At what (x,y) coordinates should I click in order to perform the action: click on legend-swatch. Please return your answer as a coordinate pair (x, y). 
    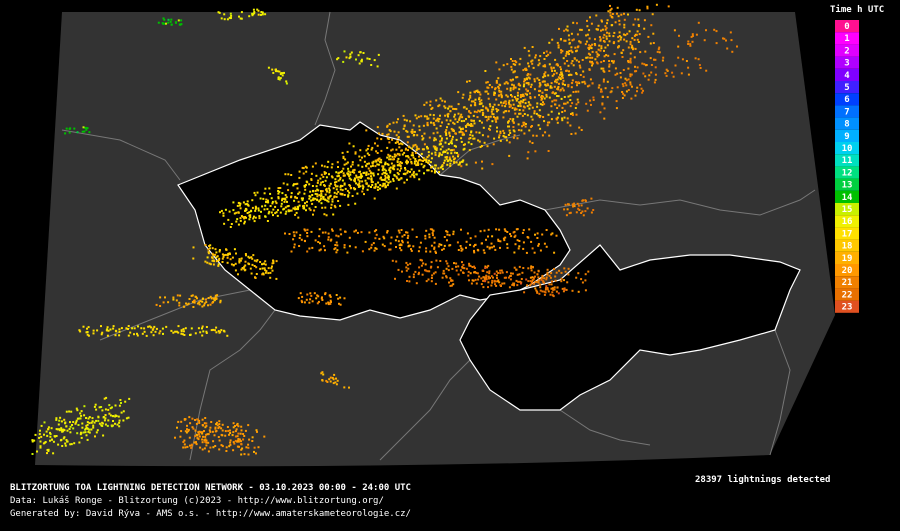
    Looking at the image, I should click on (847, 160).